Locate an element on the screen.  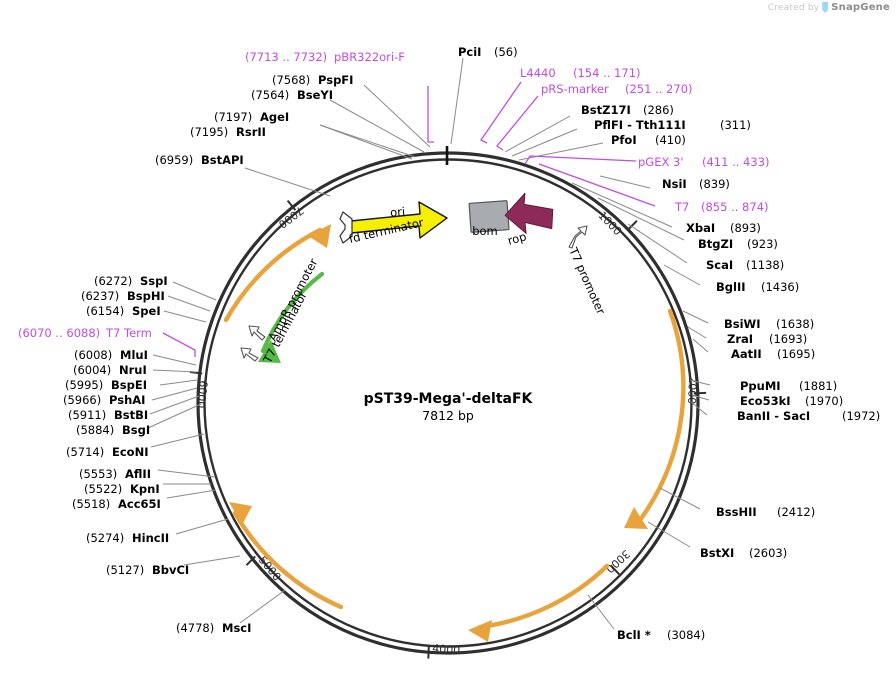
site-position: (5127) is located at coordinates (125, 570).